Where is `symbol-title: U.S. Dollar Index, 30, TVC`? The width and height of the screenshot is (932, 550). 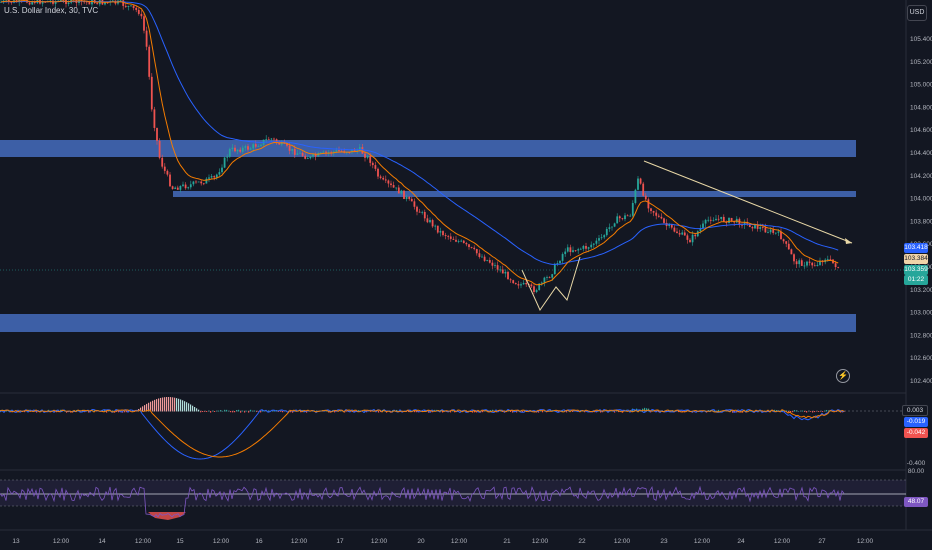
symbol-title: U.S. Dollar Index, 30, TVC is located at coordinates (51, 10).